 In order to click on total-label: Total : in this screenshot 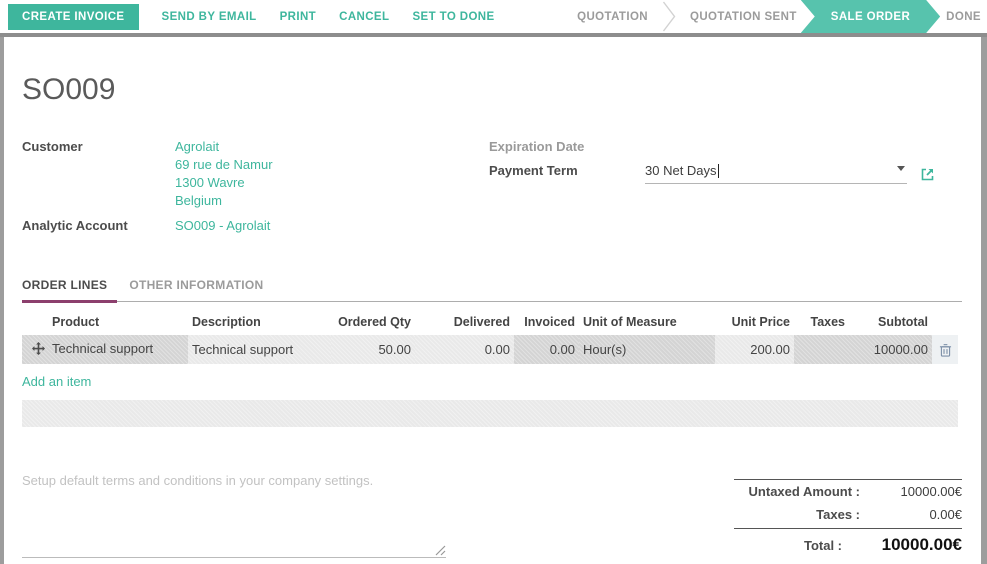, I will do `click(822, 545)`.